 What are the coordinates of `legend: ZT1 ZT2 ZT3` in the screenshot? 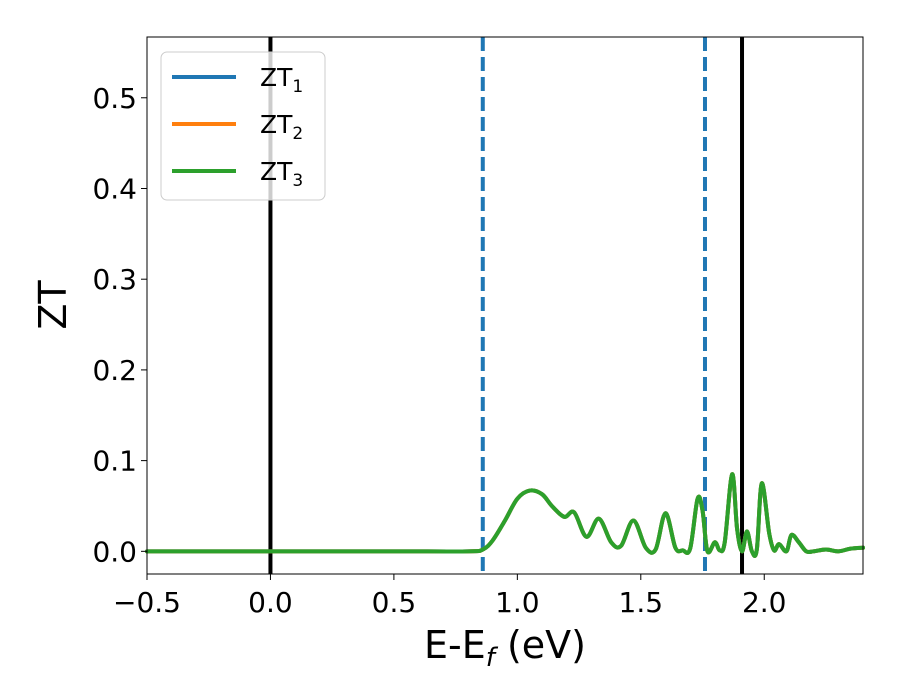 It's located at (243, 126).